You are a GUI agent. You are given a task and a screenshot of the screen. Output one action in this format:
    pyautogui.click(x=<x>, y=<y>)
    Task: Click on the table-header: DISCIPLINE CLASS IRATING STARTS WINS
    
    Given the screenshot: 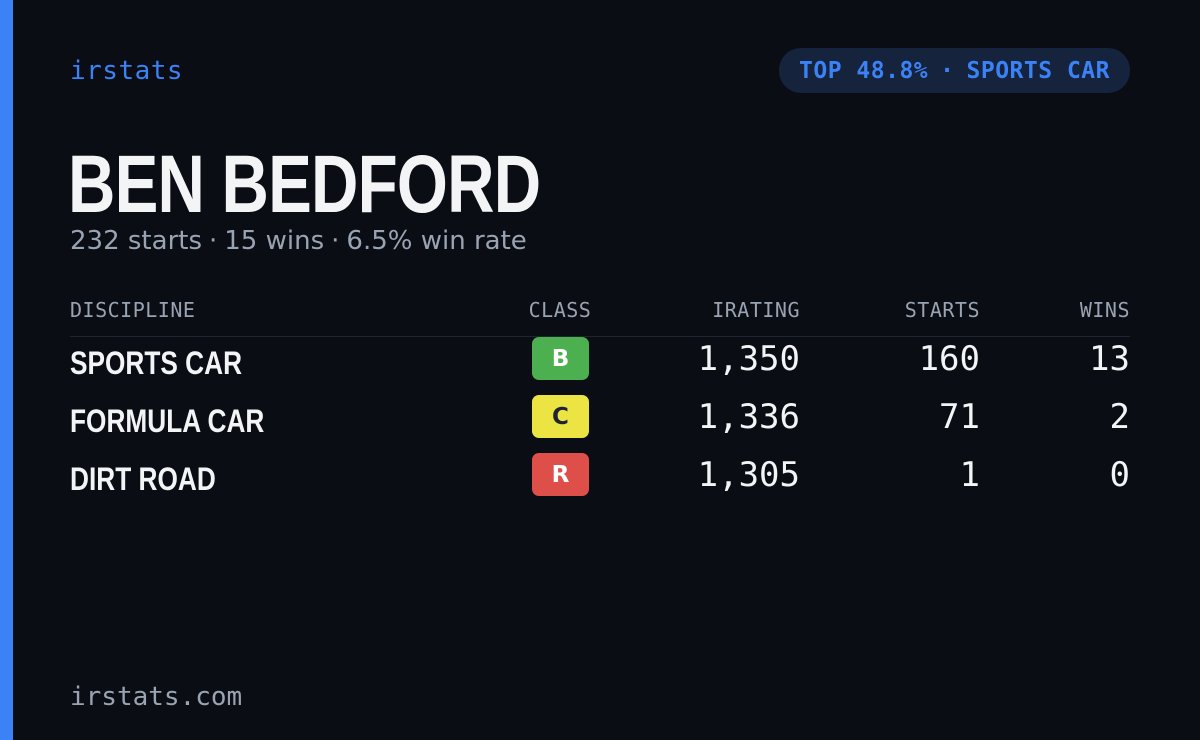 What is the action you would take?
    pyautogui.click(x=600, y=317)
    